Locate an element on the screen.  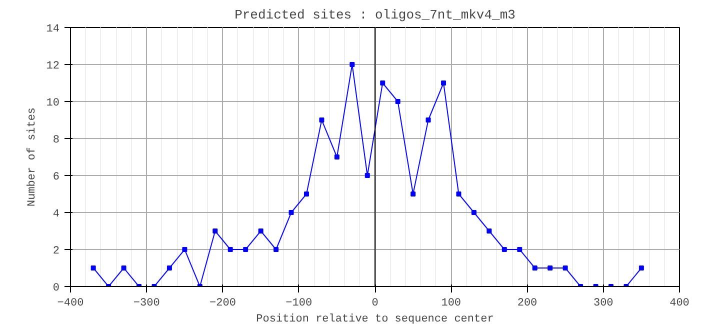
x-tick-label: 400 is located at coordinates (680, 304).